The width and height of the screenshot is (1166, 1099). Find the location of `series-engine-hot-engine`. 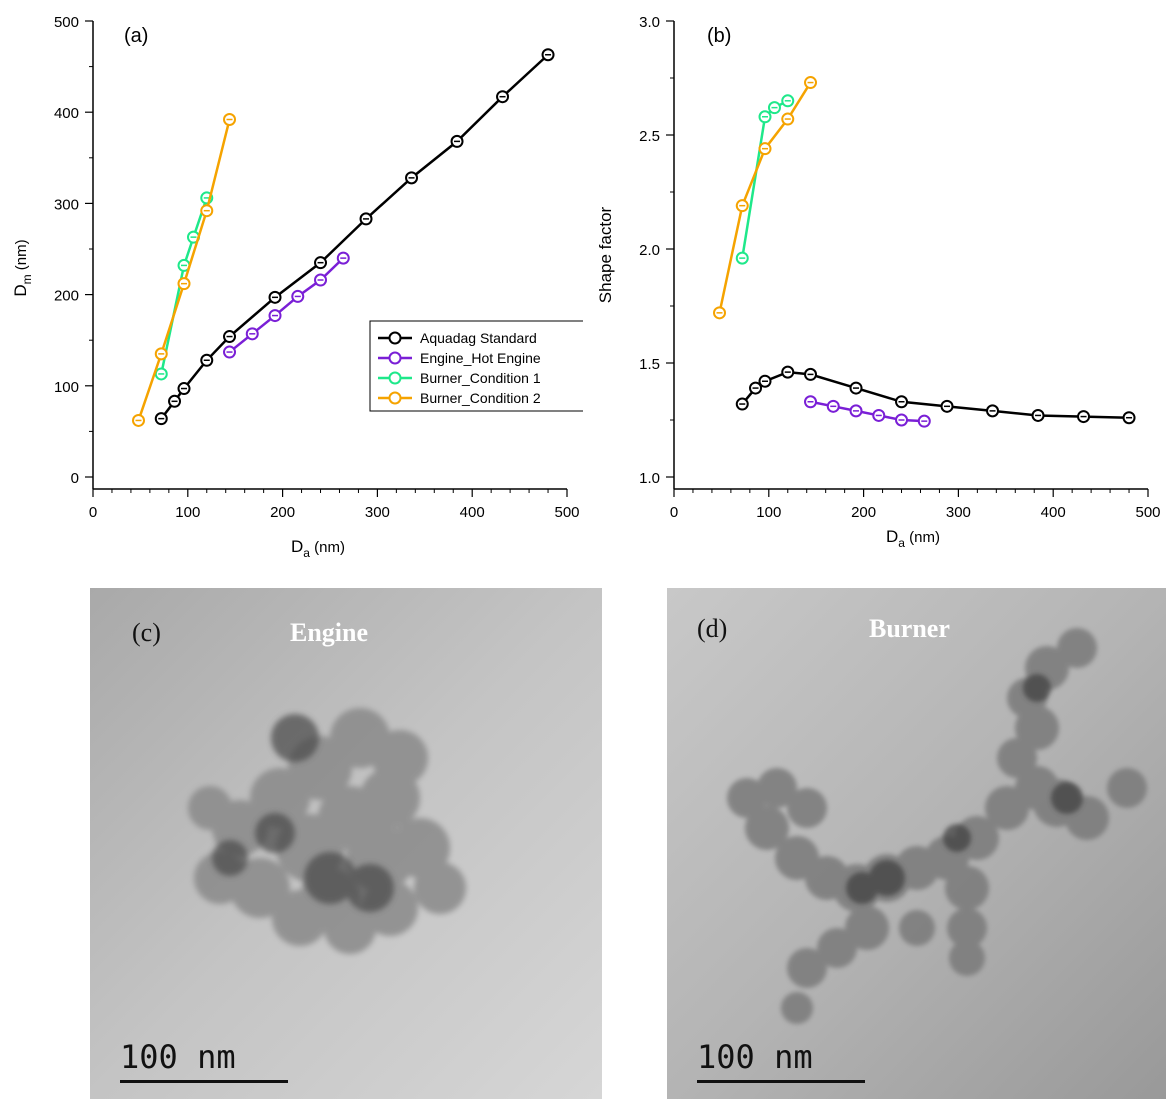

series-engine-hot-engine is located at coordinates (286, 305).